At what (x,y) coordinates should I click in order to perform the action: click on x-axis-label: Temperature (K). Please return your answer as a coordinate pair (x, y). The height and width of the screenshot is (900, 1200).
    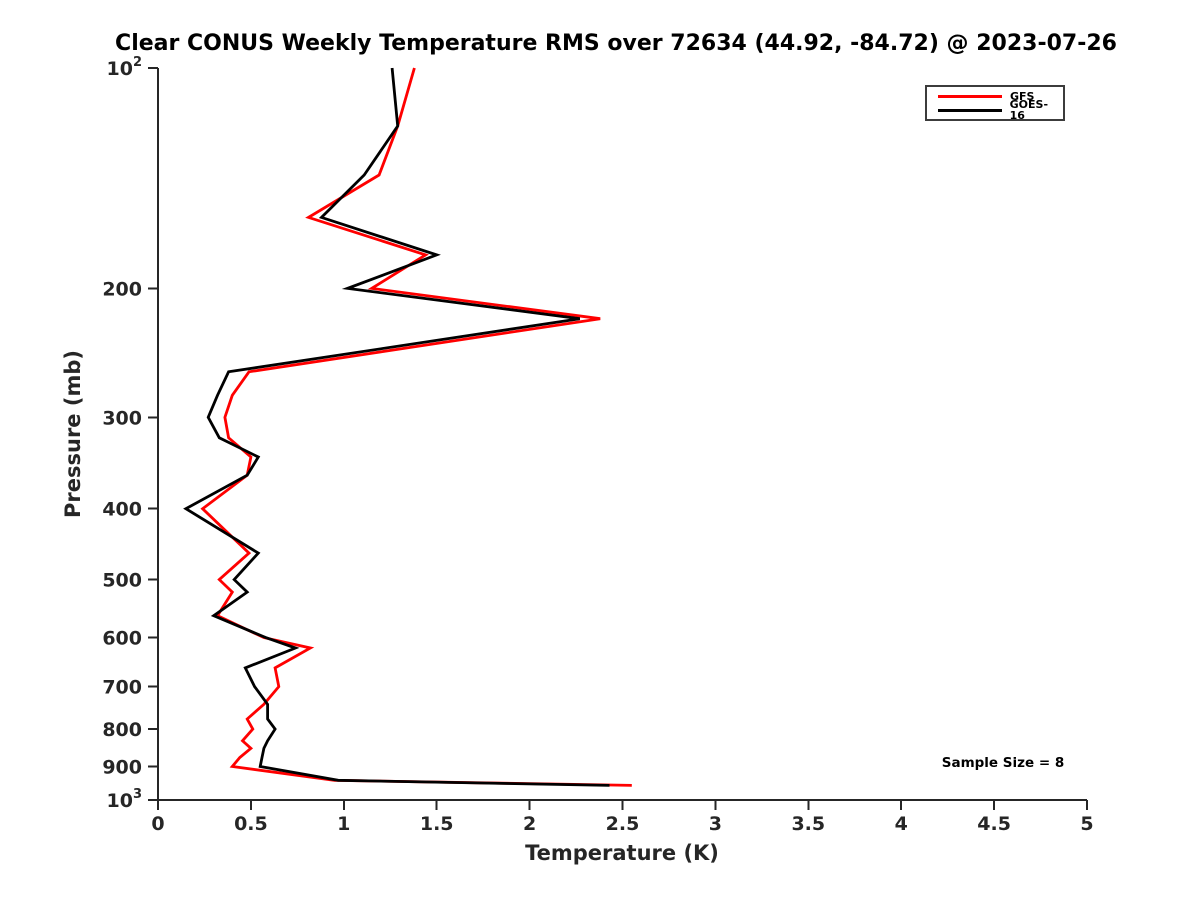
    Looking at the image, I should click on (622, 853).